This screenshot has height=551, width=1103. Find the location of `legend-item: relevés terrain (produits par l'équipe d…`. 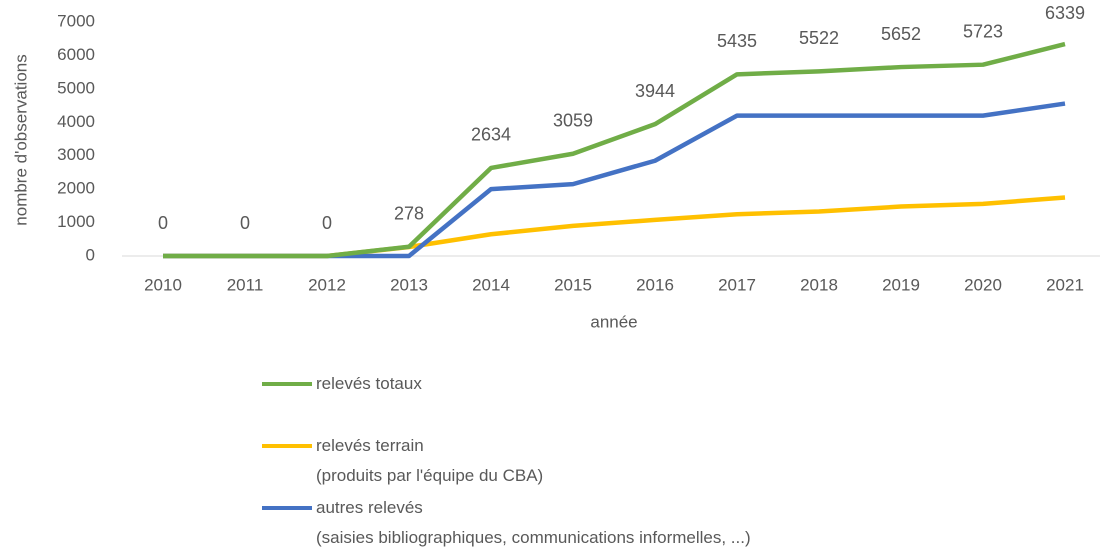

legend-item: relevés terrain (produits par l'équipe d… is located at coordinates (402, 462).